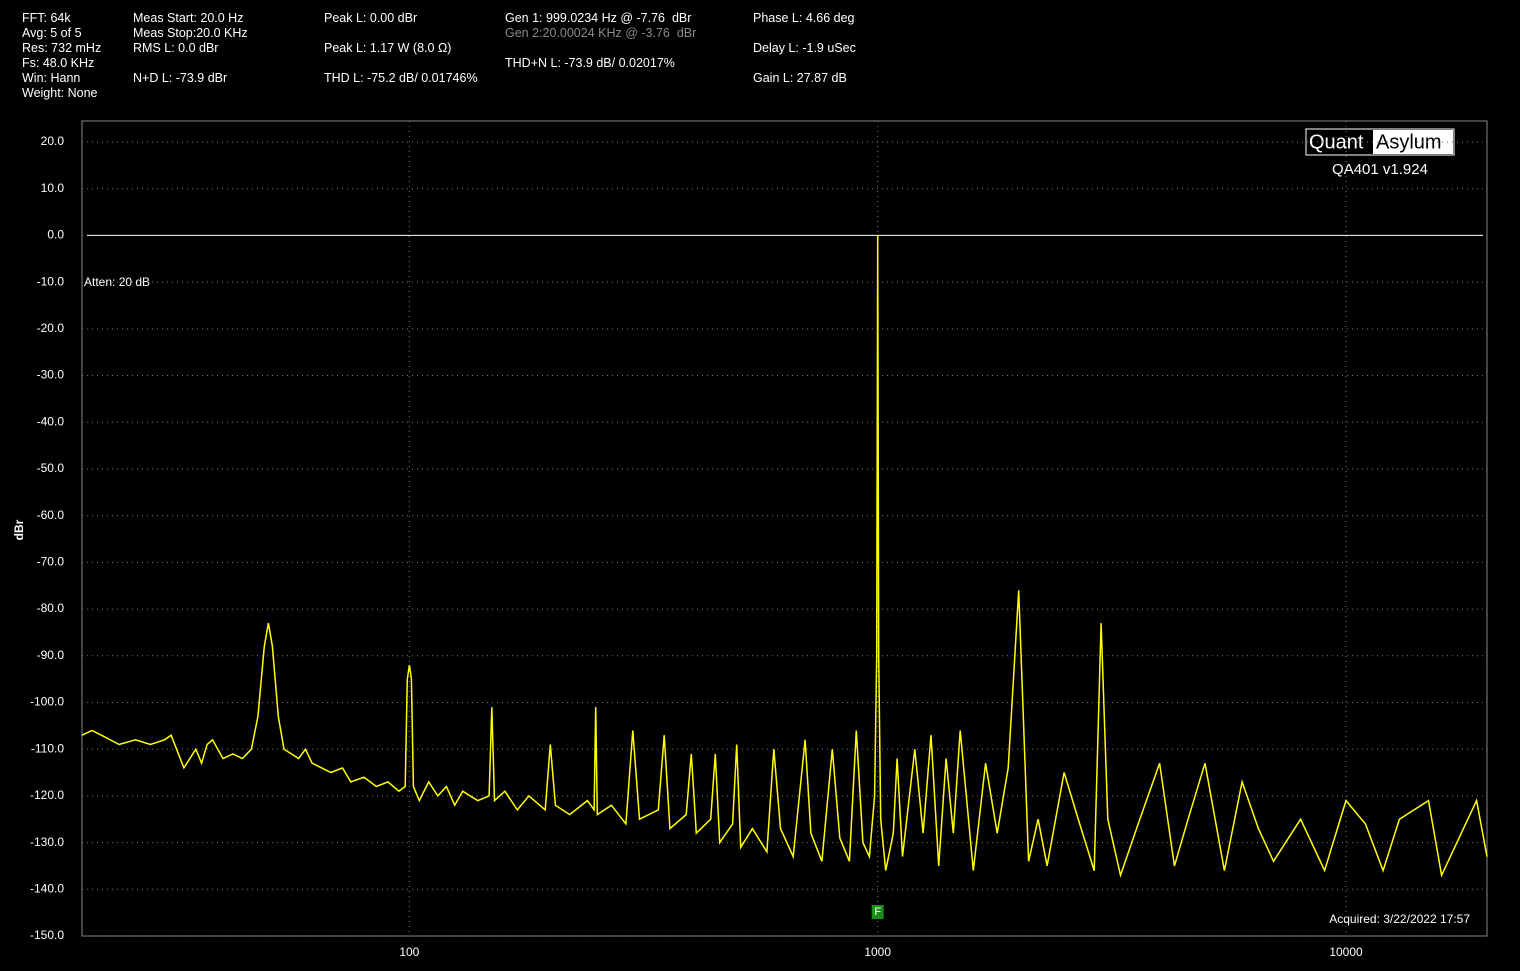 This screenshot has width=1520, height=971. Describe the element at coordinates (53, 188) in the screenshot. I see `y-tick-label: 10.0` at that location.